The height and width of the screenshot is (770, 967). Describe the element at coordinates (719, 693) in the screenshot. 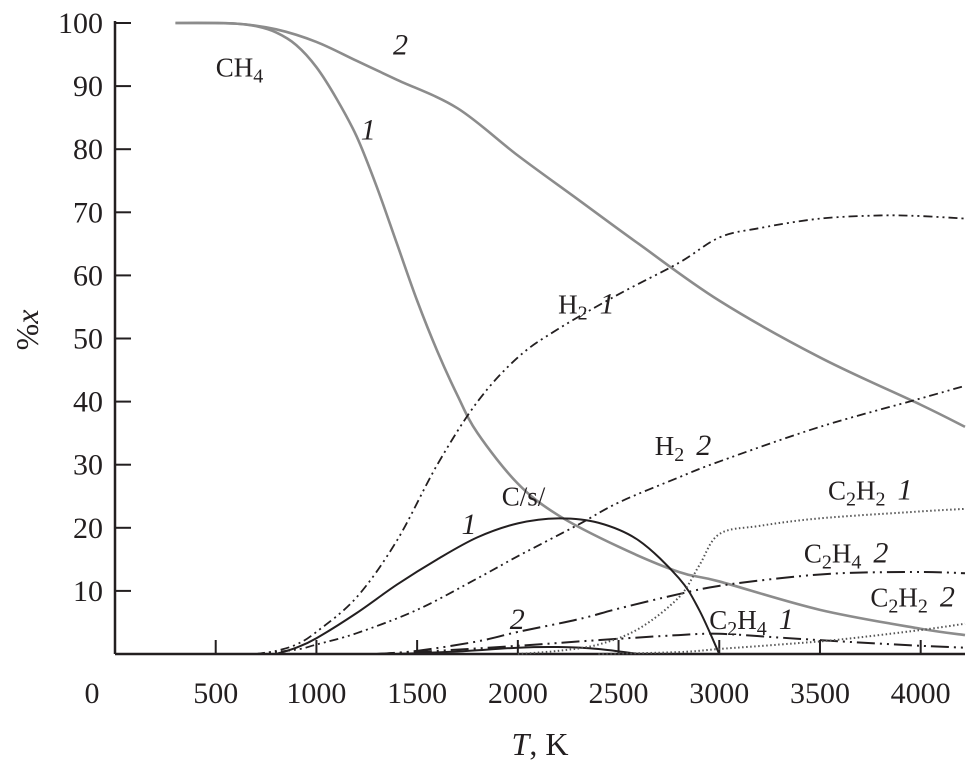

I see `x-tick-label: 3000` at that location.